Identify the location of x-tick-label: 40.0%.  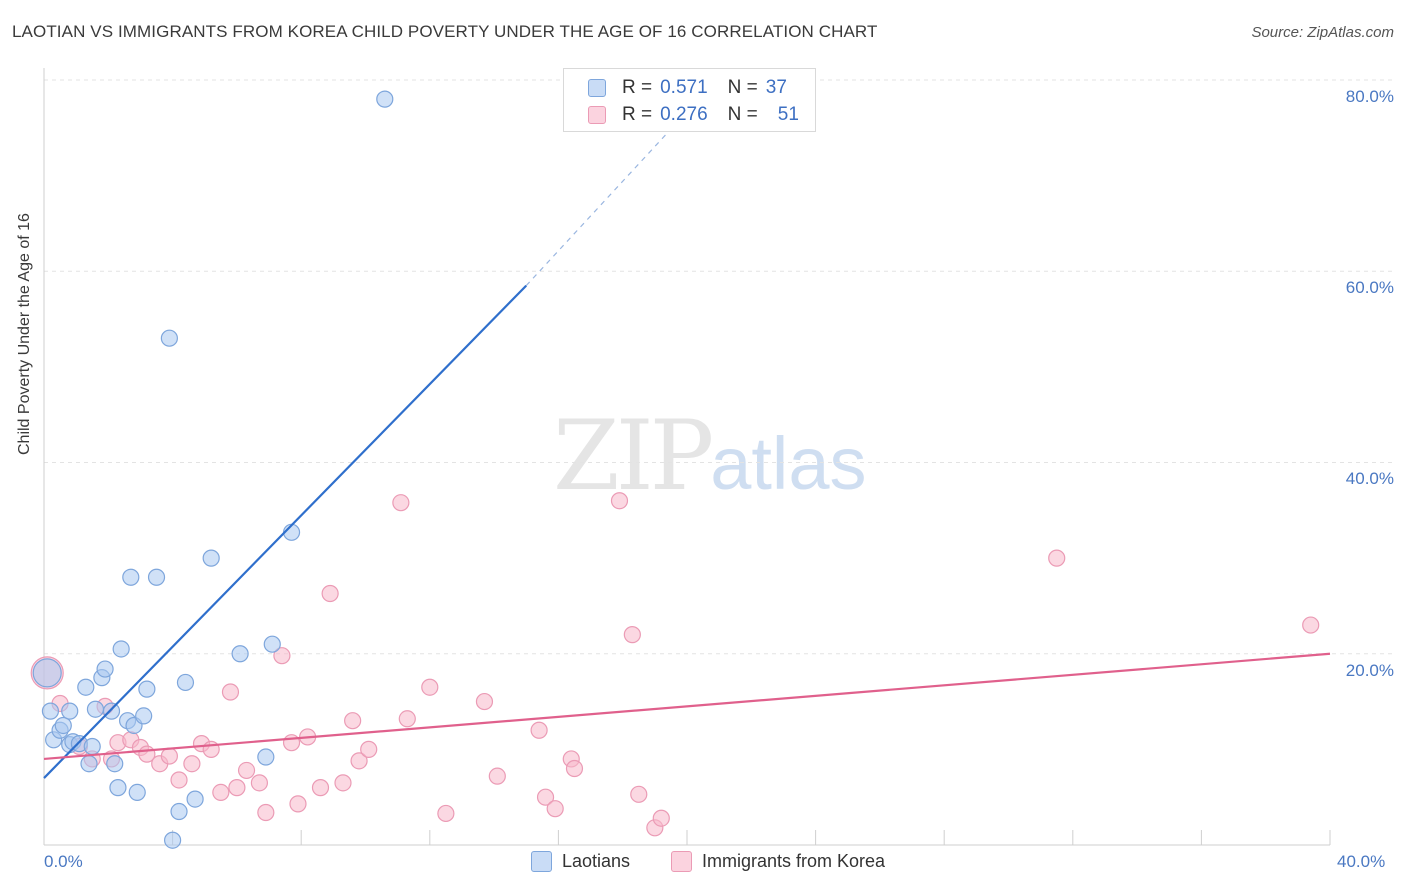
(1361, 861).